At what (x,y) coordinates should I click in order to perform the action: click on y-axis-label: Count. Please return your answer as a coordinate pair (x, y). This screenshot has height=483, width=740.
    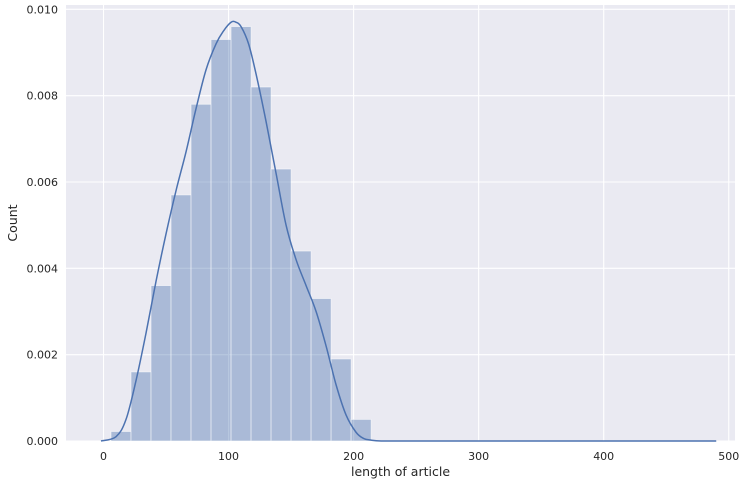
    Looking at the image, I should click on (12, 222).